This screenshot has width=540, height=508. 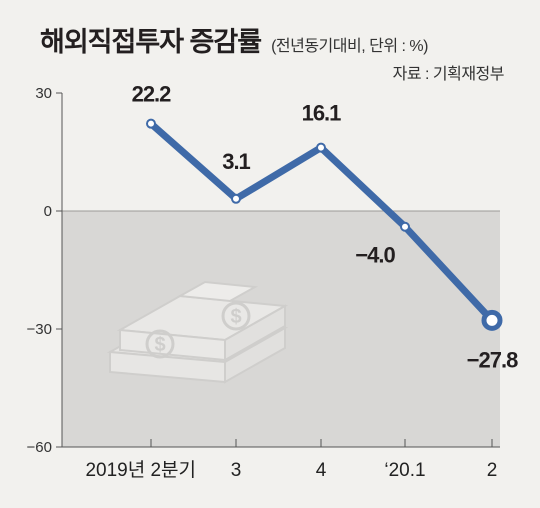 I want to click on money-stack-icon: $ $, so click(x=197, y=332).